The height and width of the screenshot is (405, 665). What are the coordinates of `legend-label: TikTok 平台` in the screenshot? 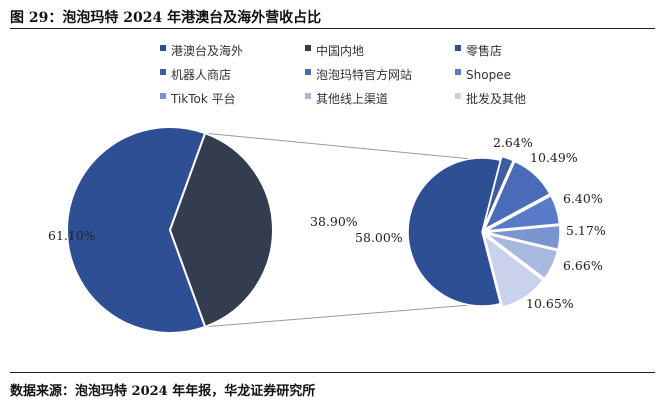 It's located at (203, 98).